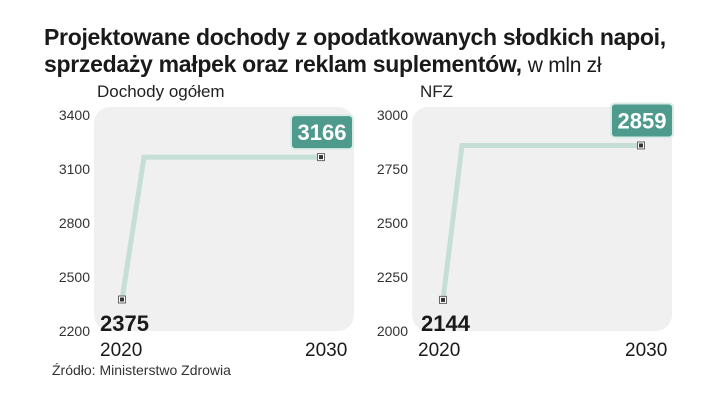 The height and width of the screenshot is (405, 720). I want to click on title-unit: w mln zł, so click(564, 65).